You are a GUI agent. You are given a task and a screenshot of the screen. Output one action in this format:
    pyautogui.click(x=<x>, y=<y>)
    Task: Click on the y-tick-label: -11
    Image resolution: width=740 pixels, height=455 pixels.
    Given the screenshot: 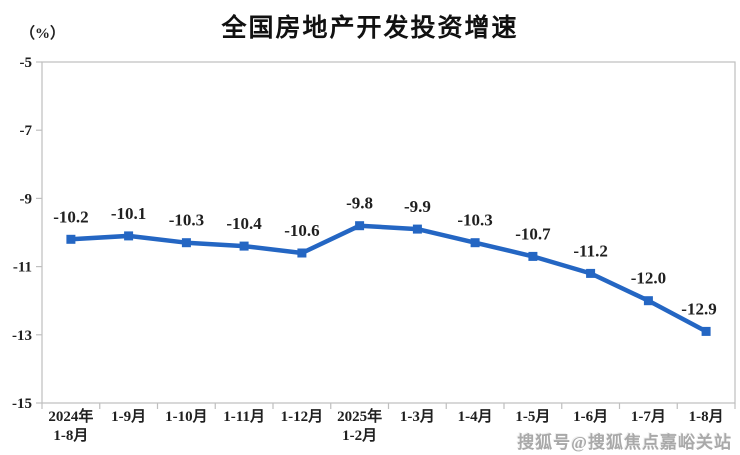 What is the action you would take?
    pyautogui.click(x=22, y=268)
    